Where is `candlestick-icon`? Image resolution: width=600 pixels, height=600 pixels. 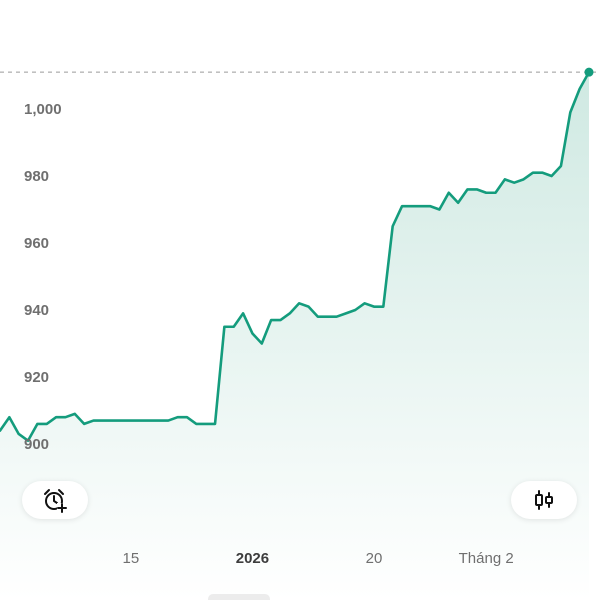 candlestick-icon is located at coordinates (544, 500).